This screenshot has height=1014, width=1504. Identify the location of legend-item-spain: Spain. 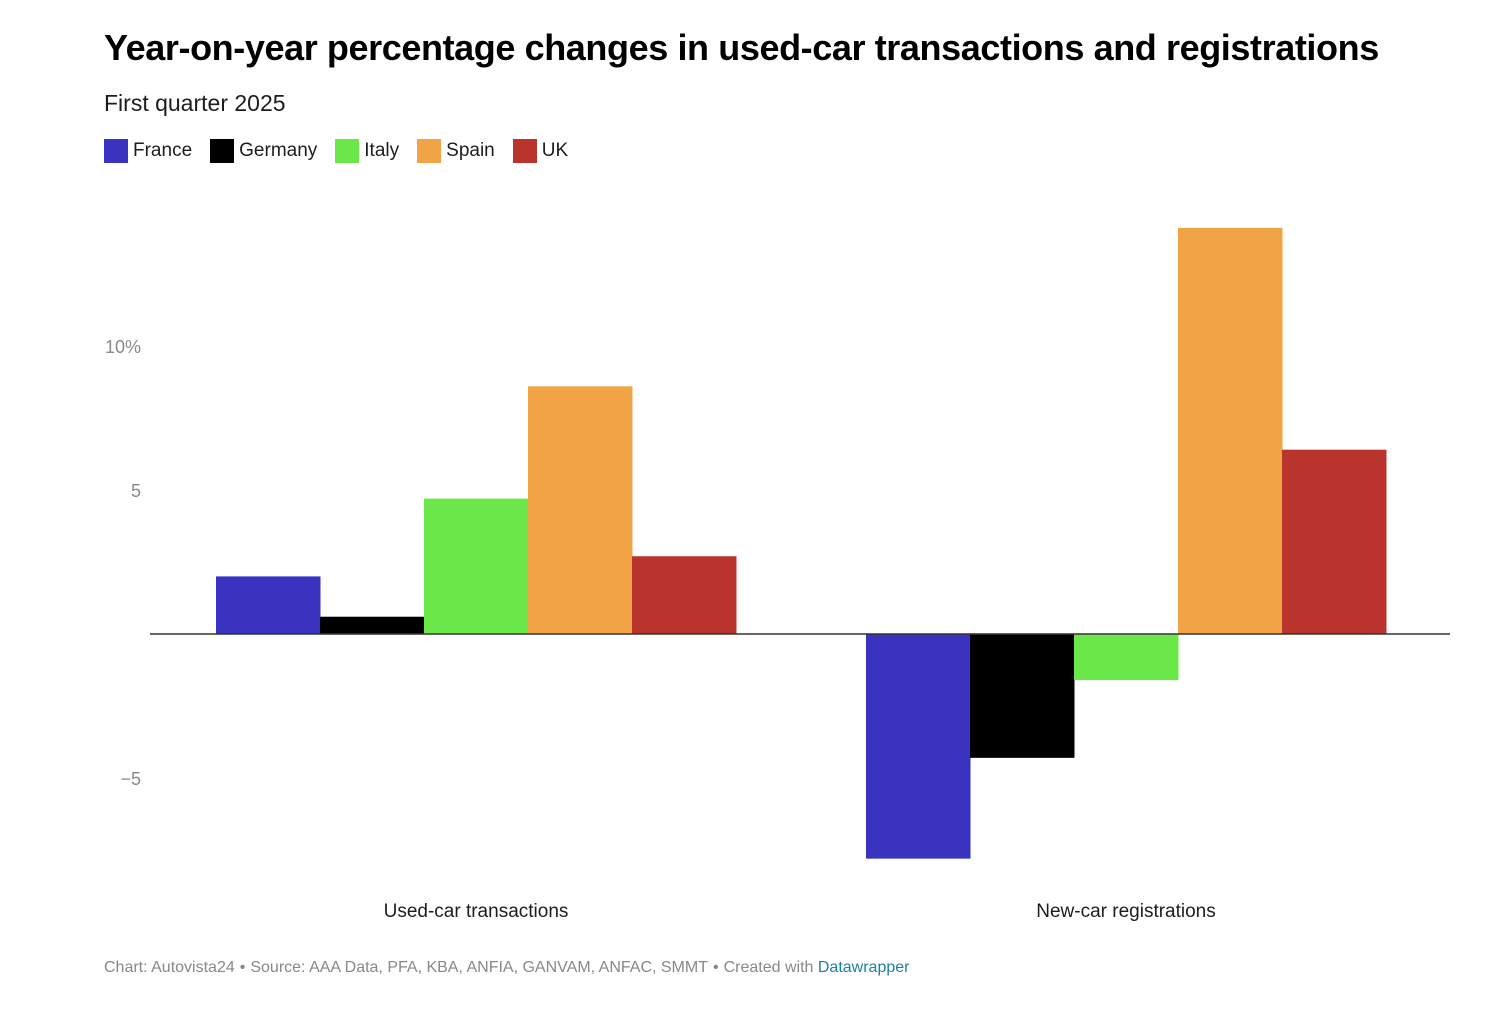
(456, 151).